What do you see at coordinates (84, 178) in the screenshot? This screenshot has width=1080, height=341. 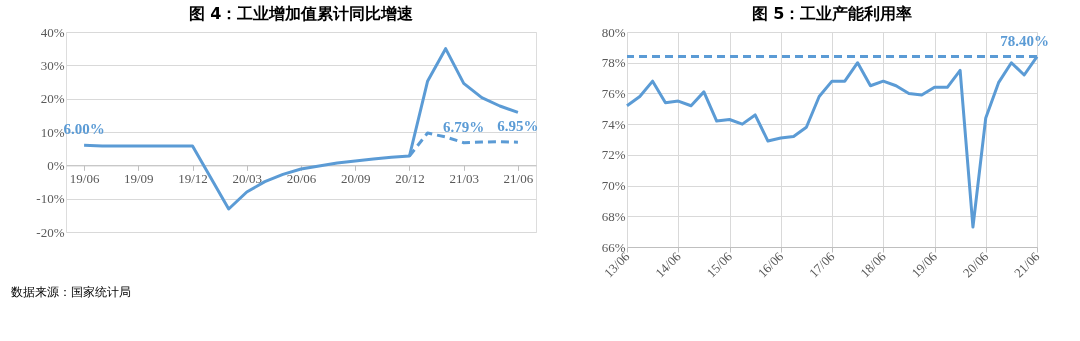 I see `x-tick-label: 19/06` at bounding box center [84, 178].